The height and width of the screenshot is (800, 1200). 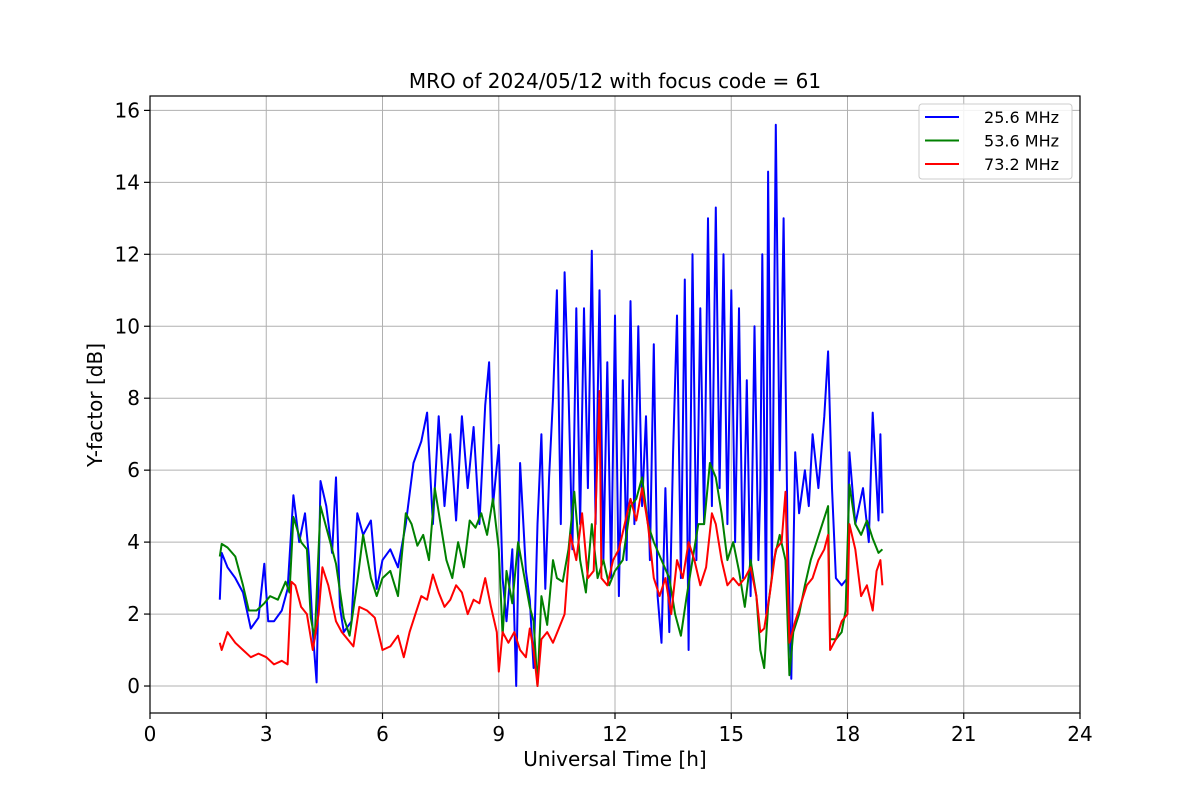 I want to click on y-tick-label: 12, so click(x=127, y=254).